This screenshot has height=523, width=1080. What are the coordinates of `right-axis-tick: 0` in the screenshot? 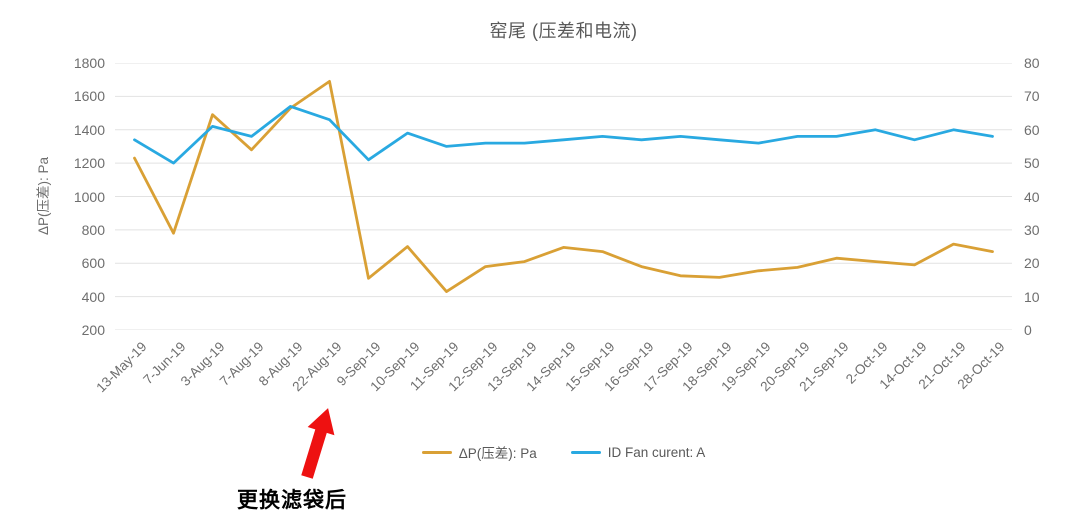 It's located at (1028, 330).